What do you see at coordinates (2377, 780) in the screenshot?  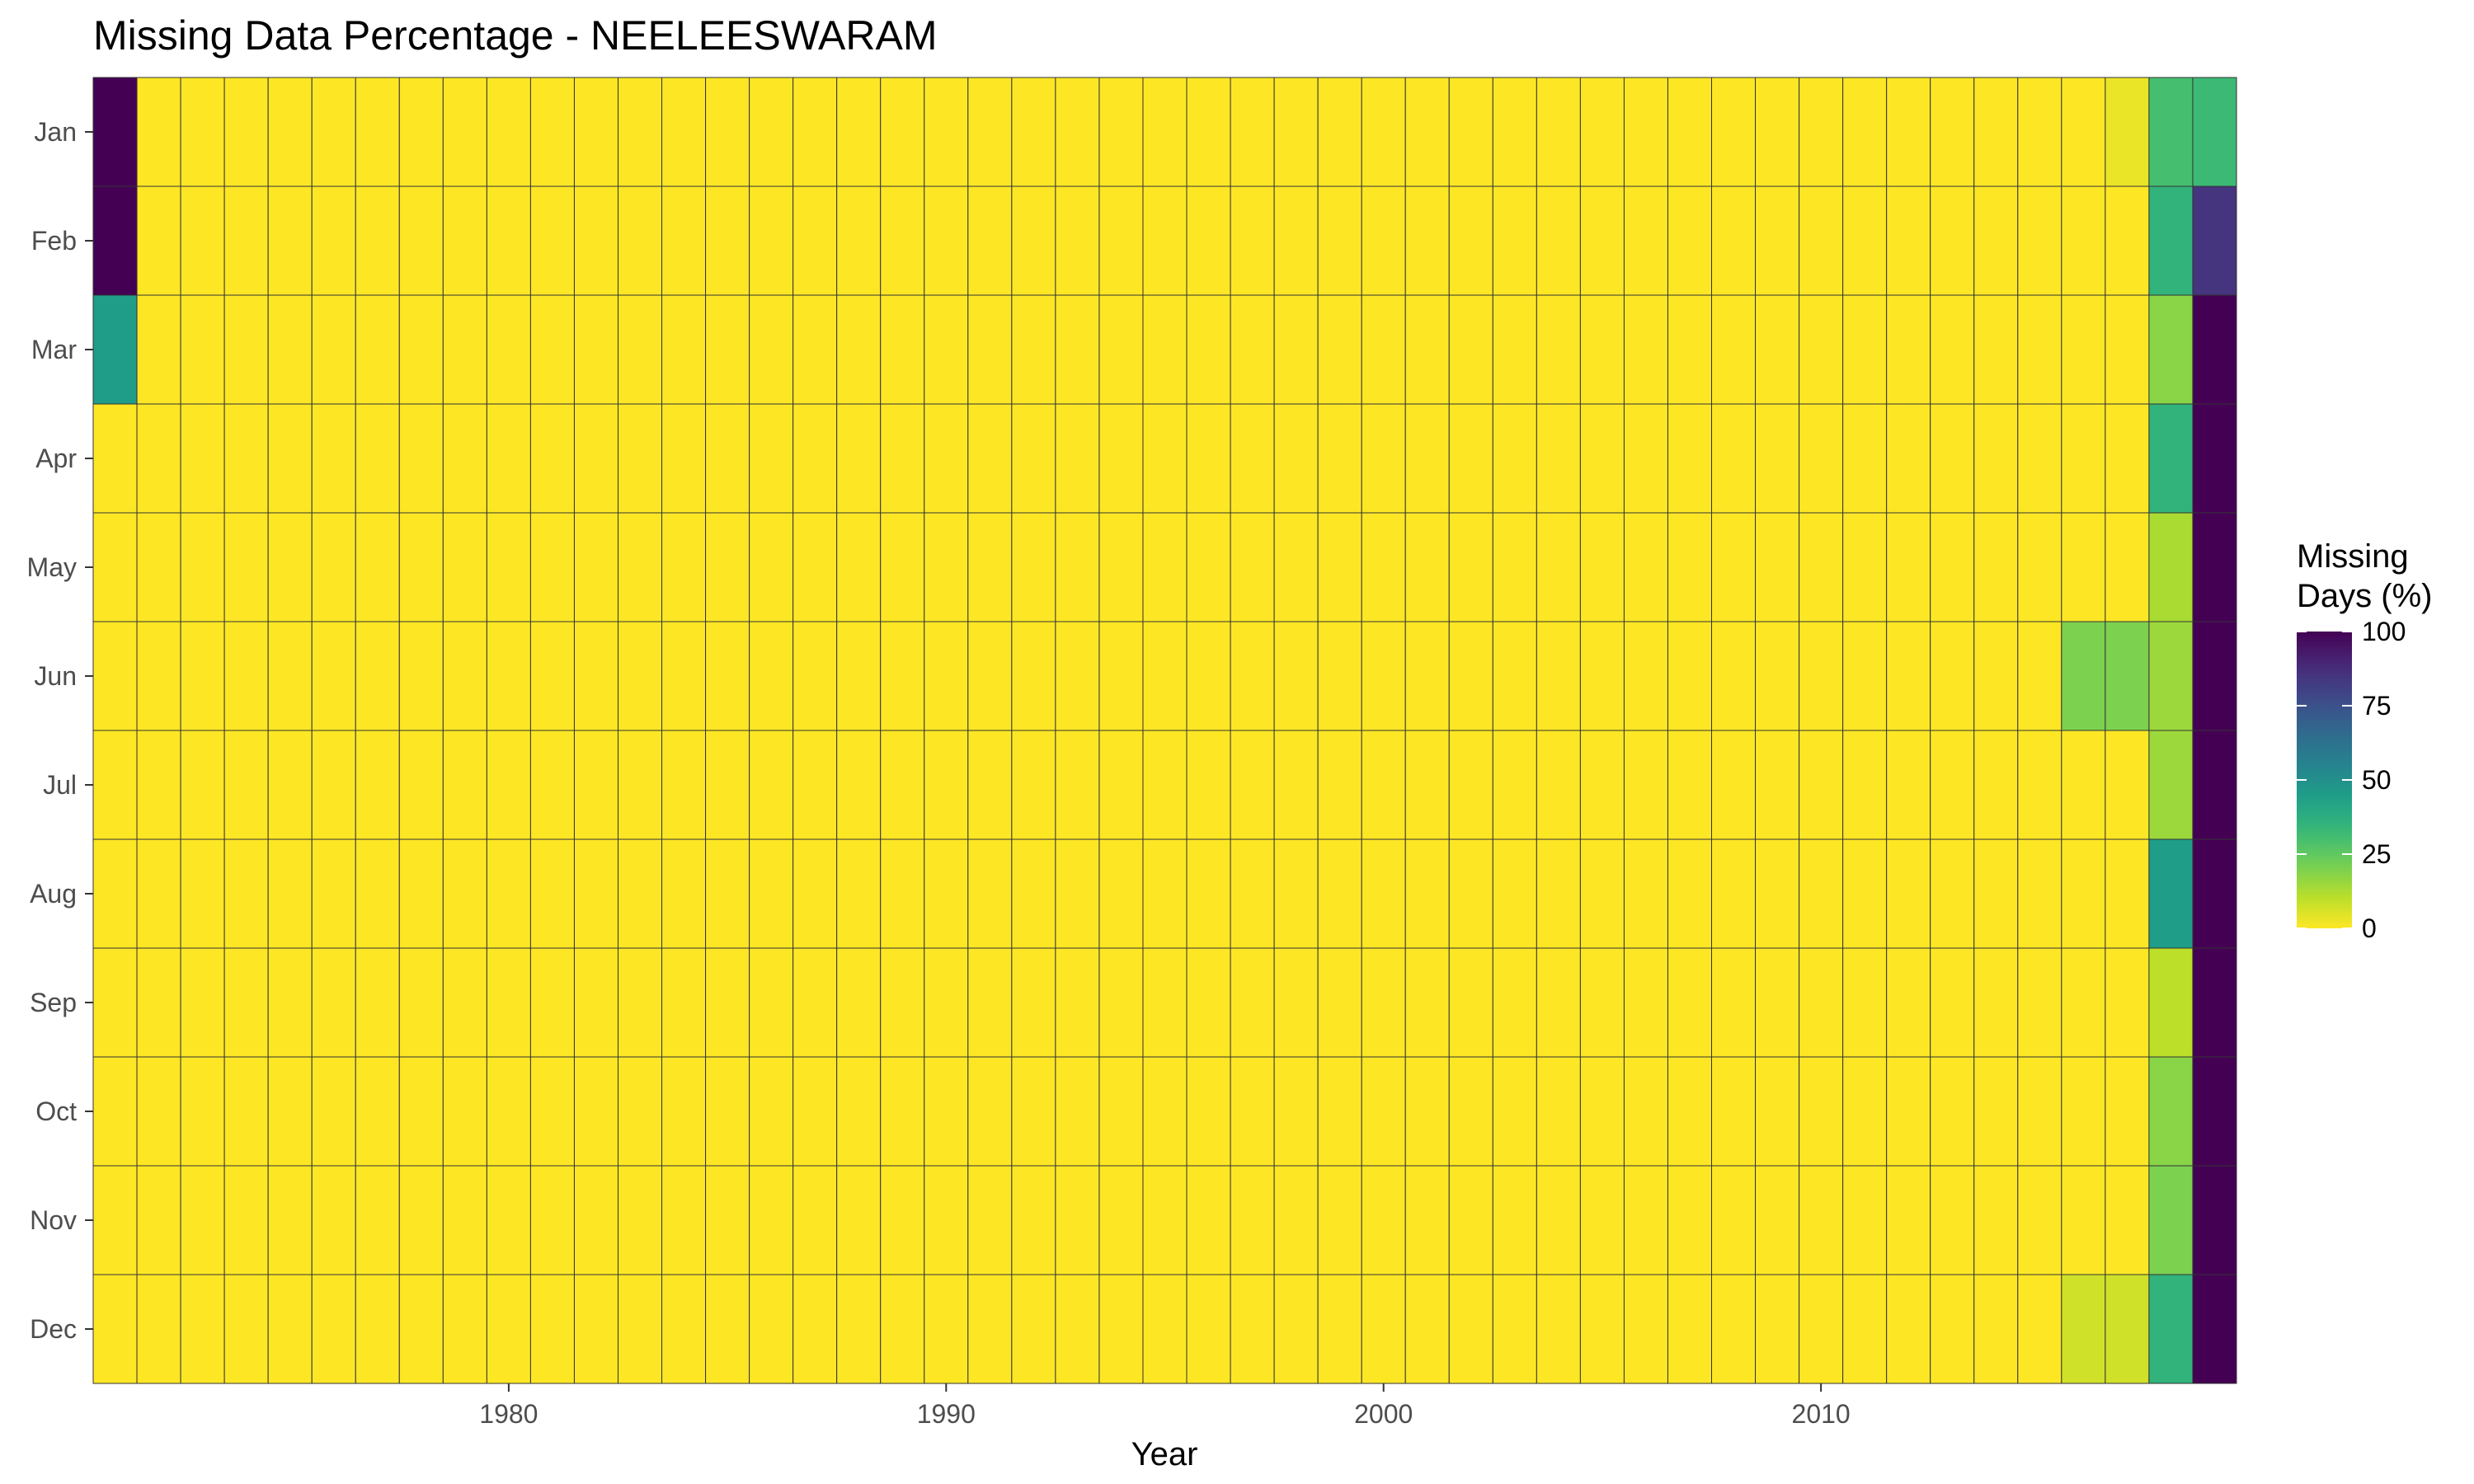 I see `legend-tick-label: 50` at bounding box center [2377, 780].